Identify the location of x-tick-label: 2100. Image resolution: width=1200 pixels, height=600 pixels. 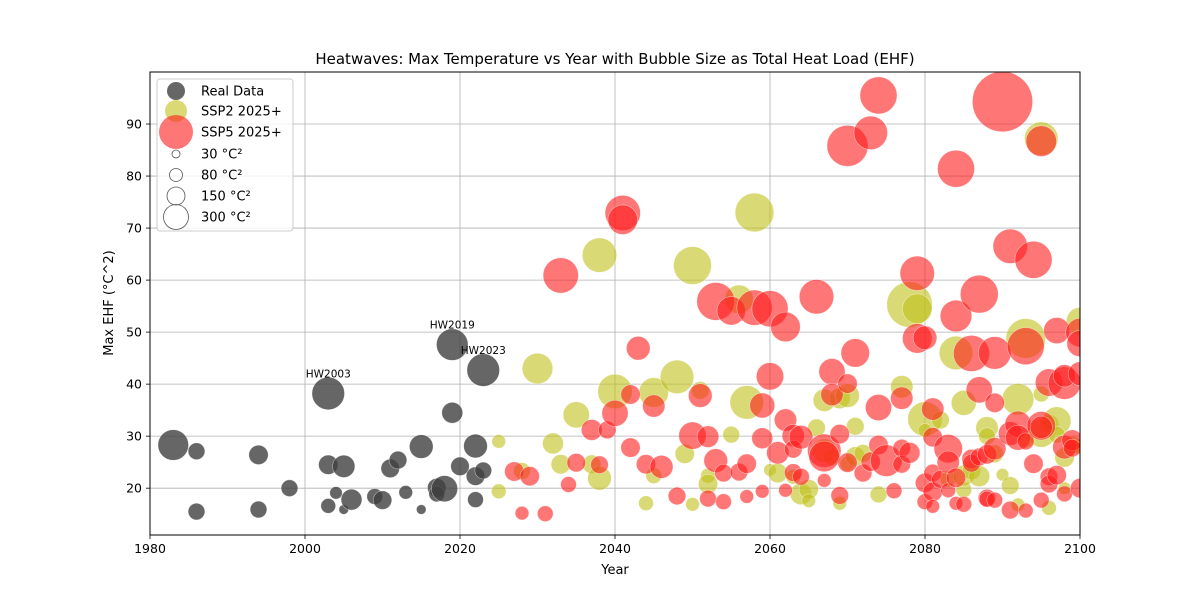
(1080, 548).